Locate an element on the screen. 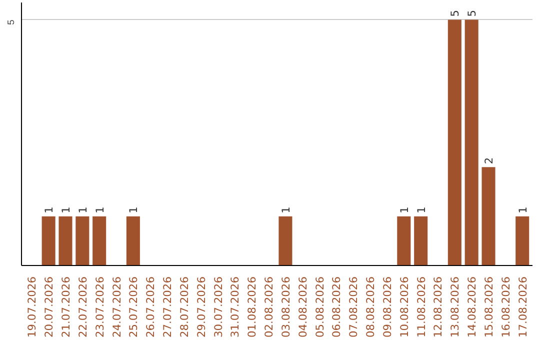 Image resolution: width=540 pixels, height=340 pixels. x-tick-label: 25.07.2026 is located at coordinates (133, 307).